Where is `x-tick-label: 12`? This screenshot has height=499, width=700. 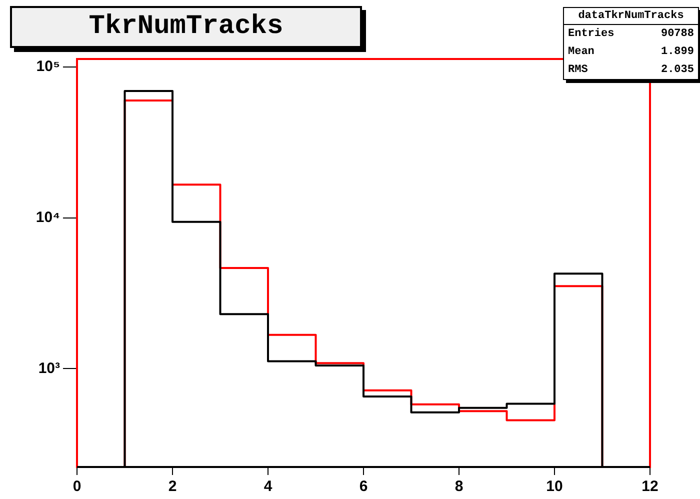 x-tick-label: 12 is located at coordinates (650, 487).